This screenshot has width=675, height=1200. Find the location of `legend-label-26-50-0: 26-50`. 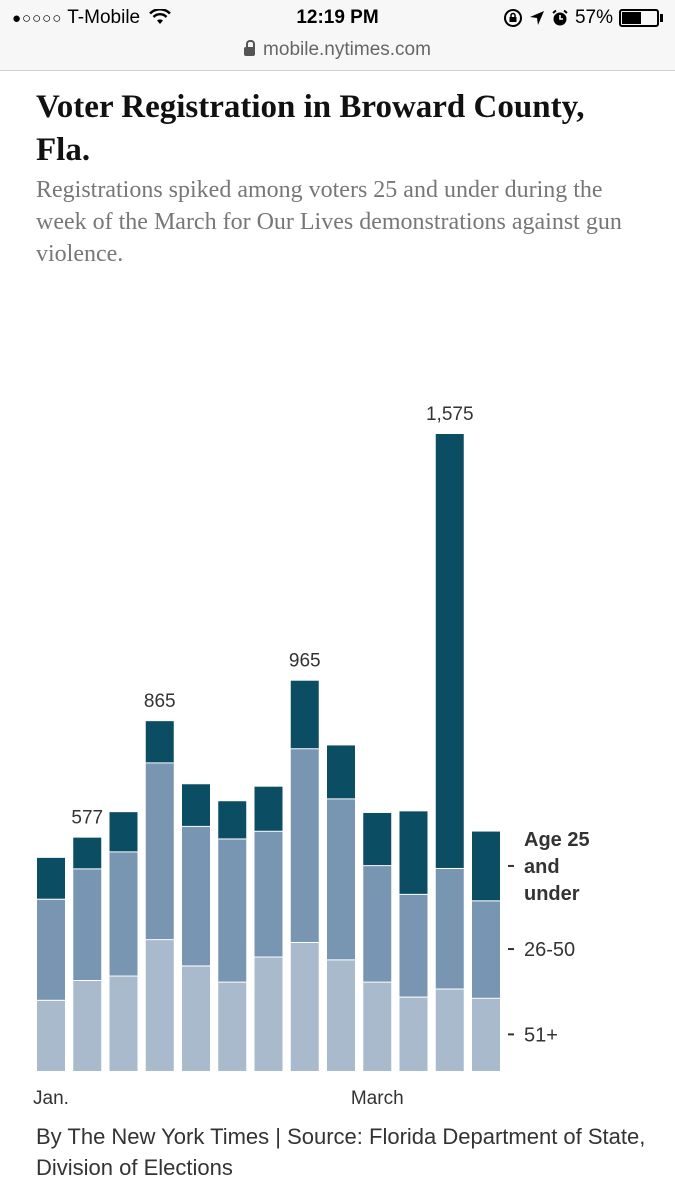

legend-label-26-50-0: 26-50 is located at coordinates (549, 950).